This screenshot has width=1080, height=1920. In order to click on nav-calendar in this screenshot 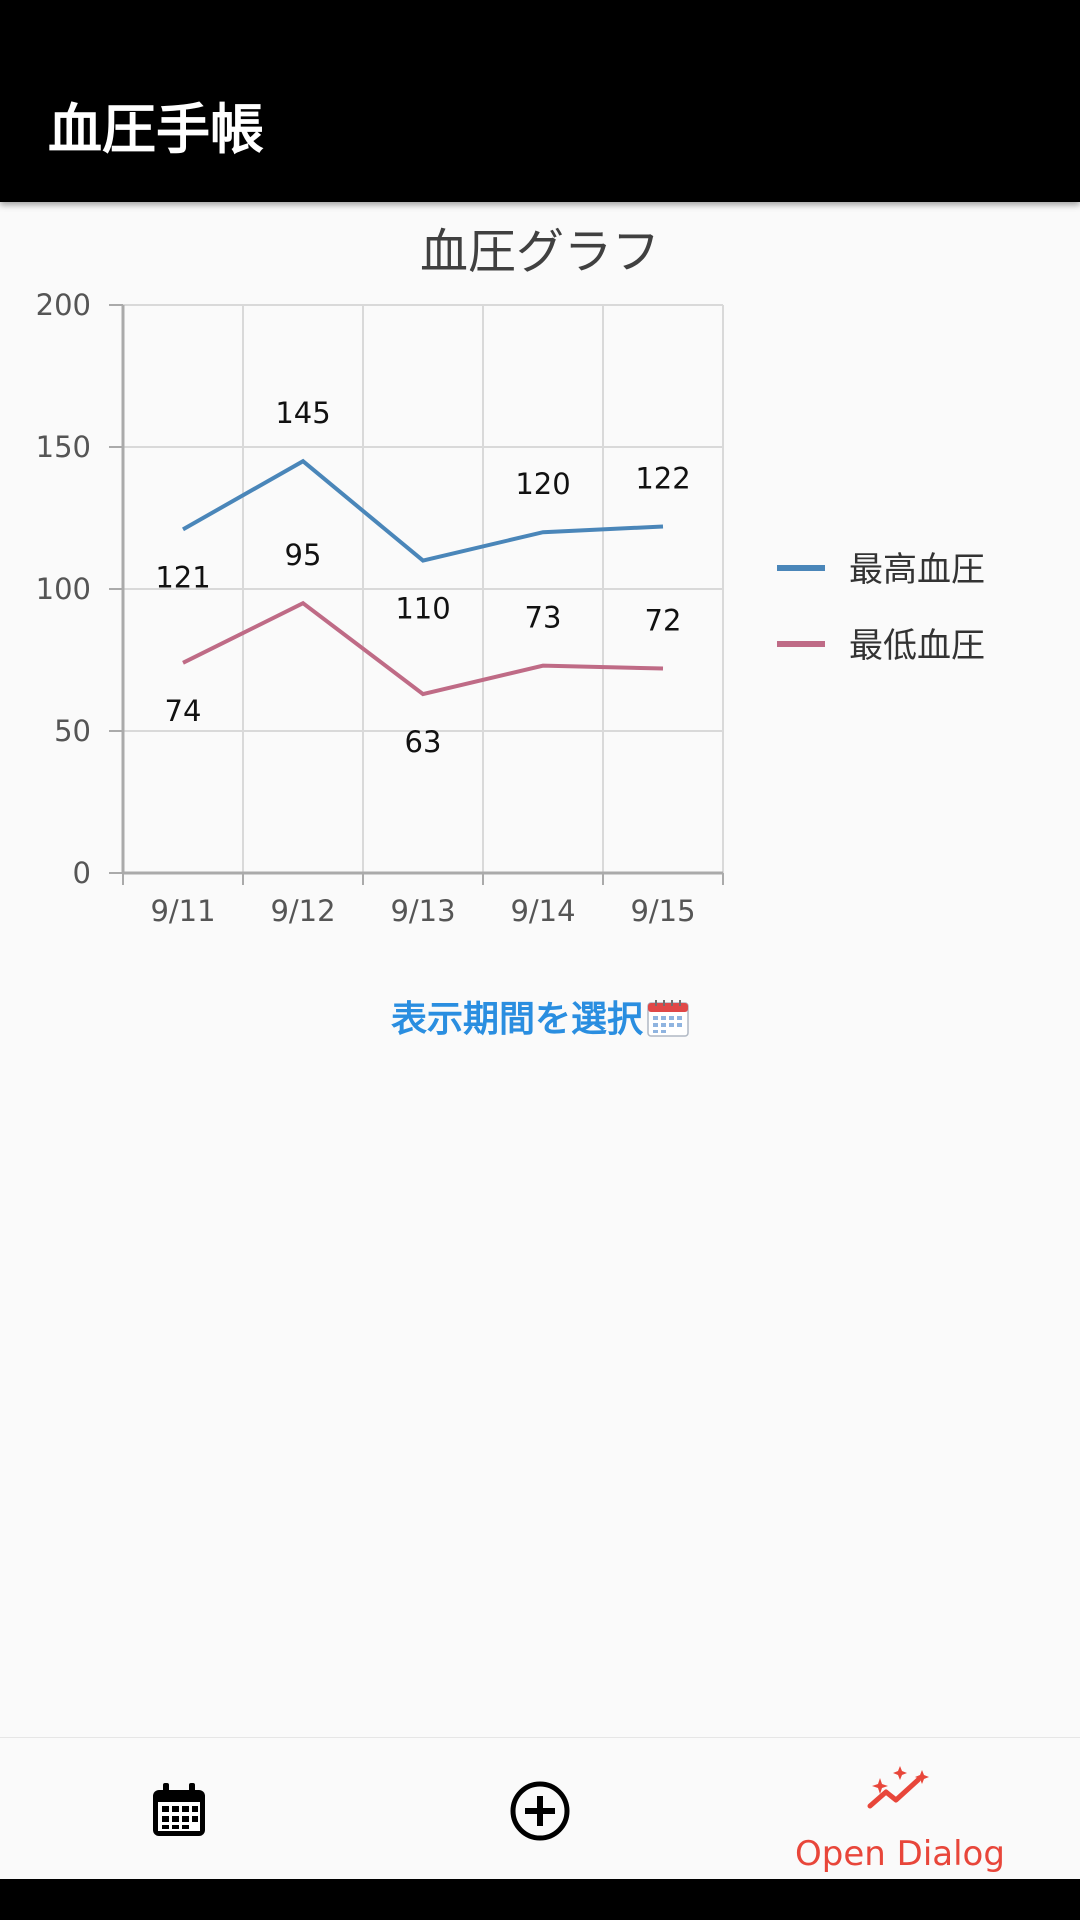, I will do `click(180, 1809)`.